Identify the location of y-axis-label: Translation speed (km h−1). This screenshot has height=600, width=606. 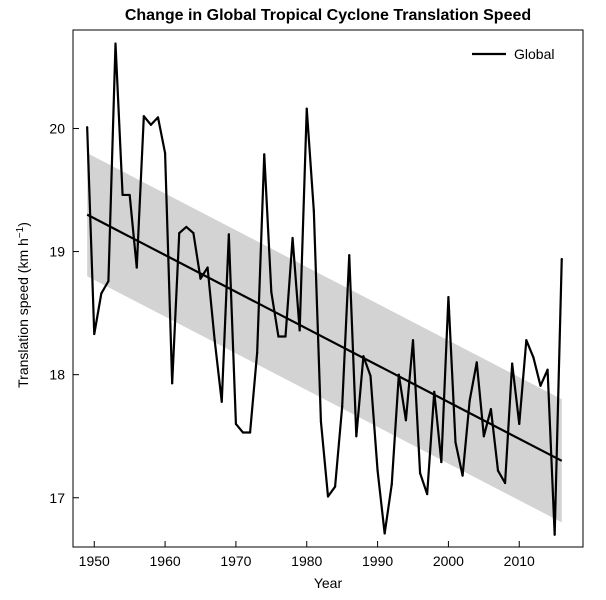
(23, 305).